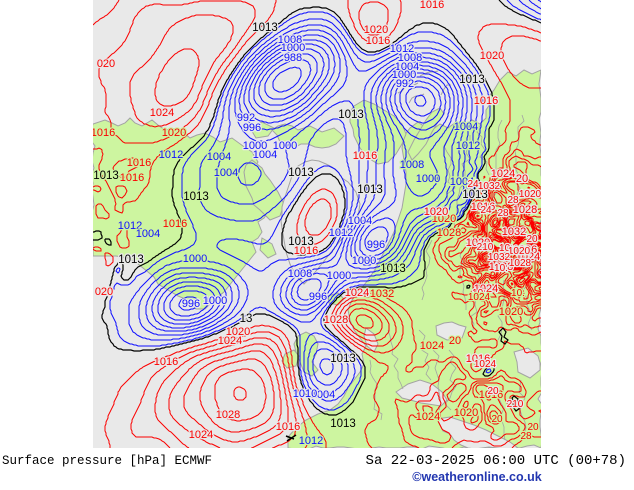  Describe the element at coordinates (305, 394) in the screenshot. I see `svg-text: 1010` at that location.